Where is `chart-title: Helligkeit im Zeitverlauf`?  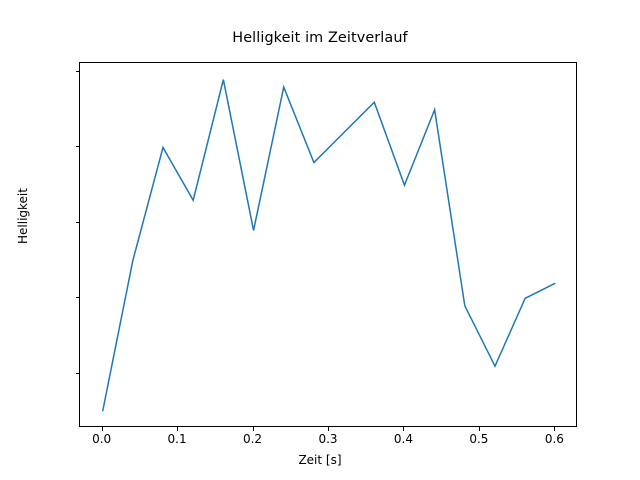 chart-title: Helligkeit im Zeitverlauf is located at coordinates (320, 38).